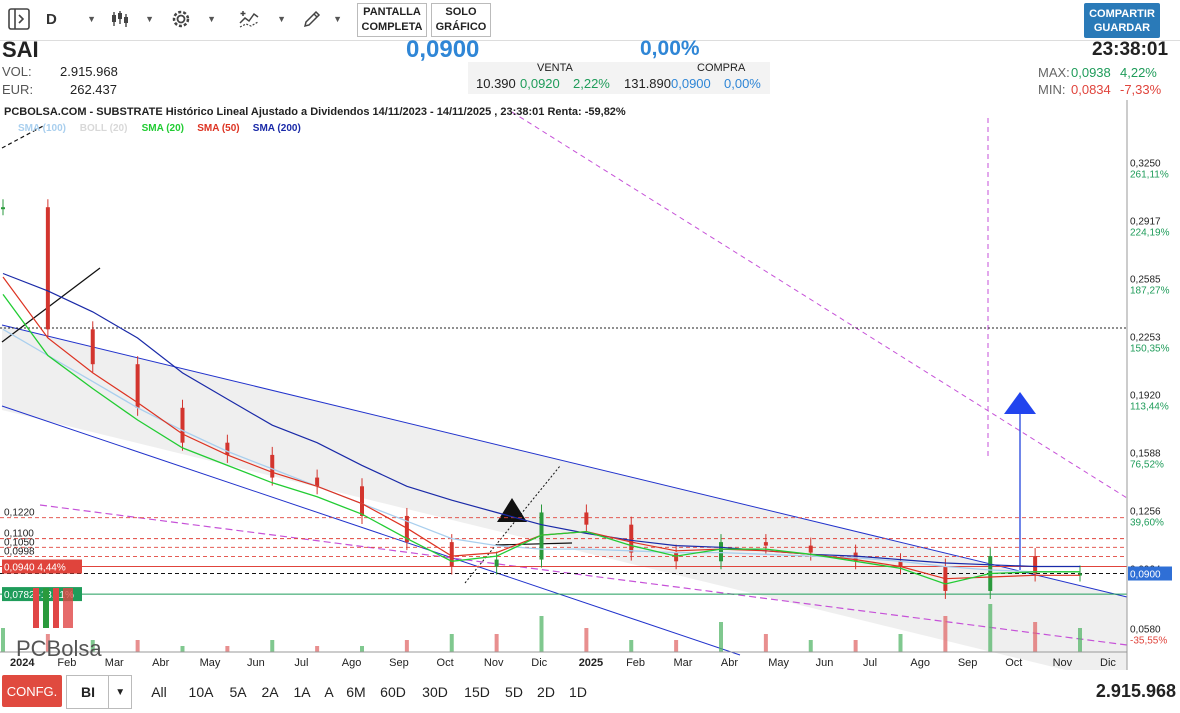 Image resolution: width=1180 pixels, height=713 pixels. Describe the element at coordinates (352, 663) in the screenshot. I see `x-tick-label: Ago` at that location.